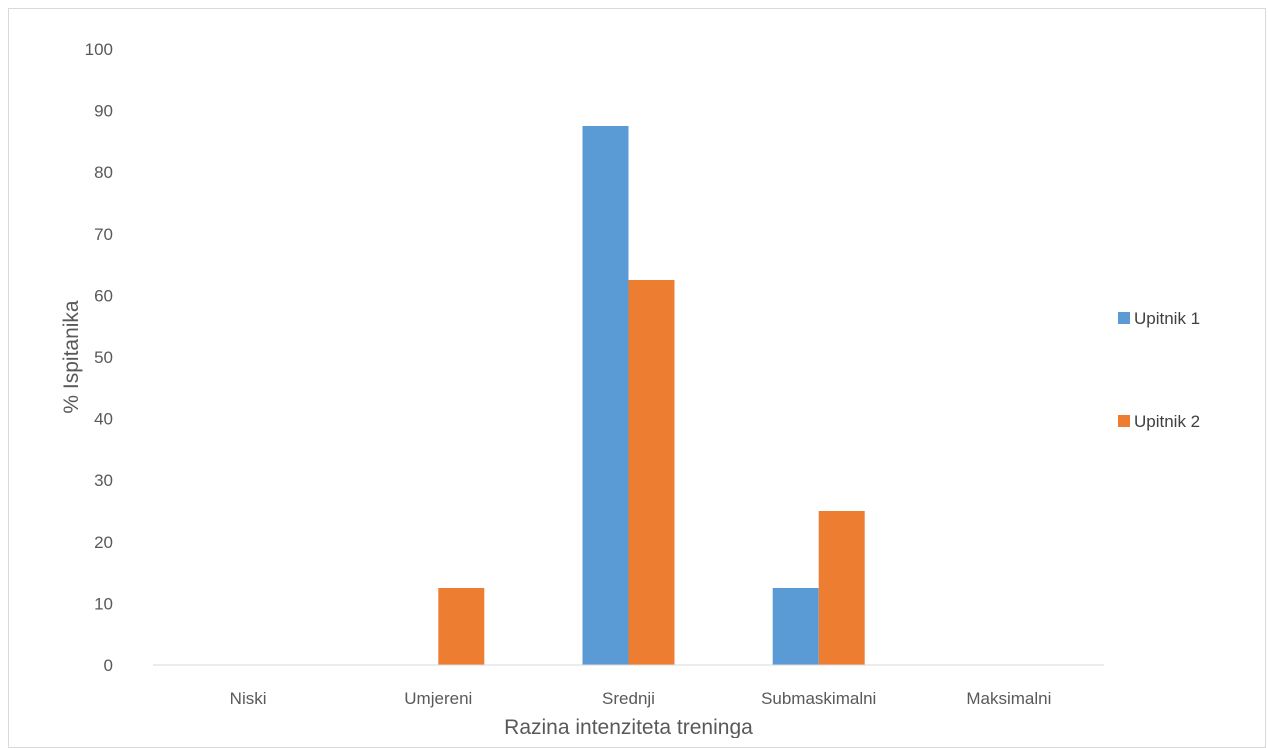 Image resolution: width=1268 pixels, height=748 pixels. What do you see at coordinates (841, 588) in the screenshot?
I see `bar-upitnik-2-submaskimalni` at bounding box center [841, 588].